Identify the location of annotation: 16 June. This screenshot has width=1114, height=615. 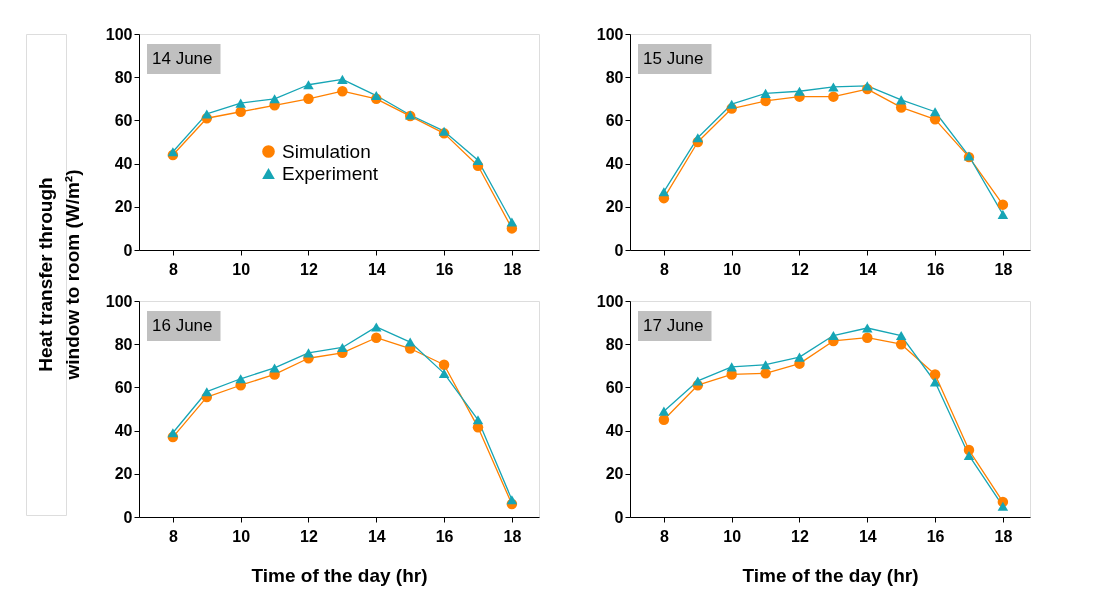
(182, 325).